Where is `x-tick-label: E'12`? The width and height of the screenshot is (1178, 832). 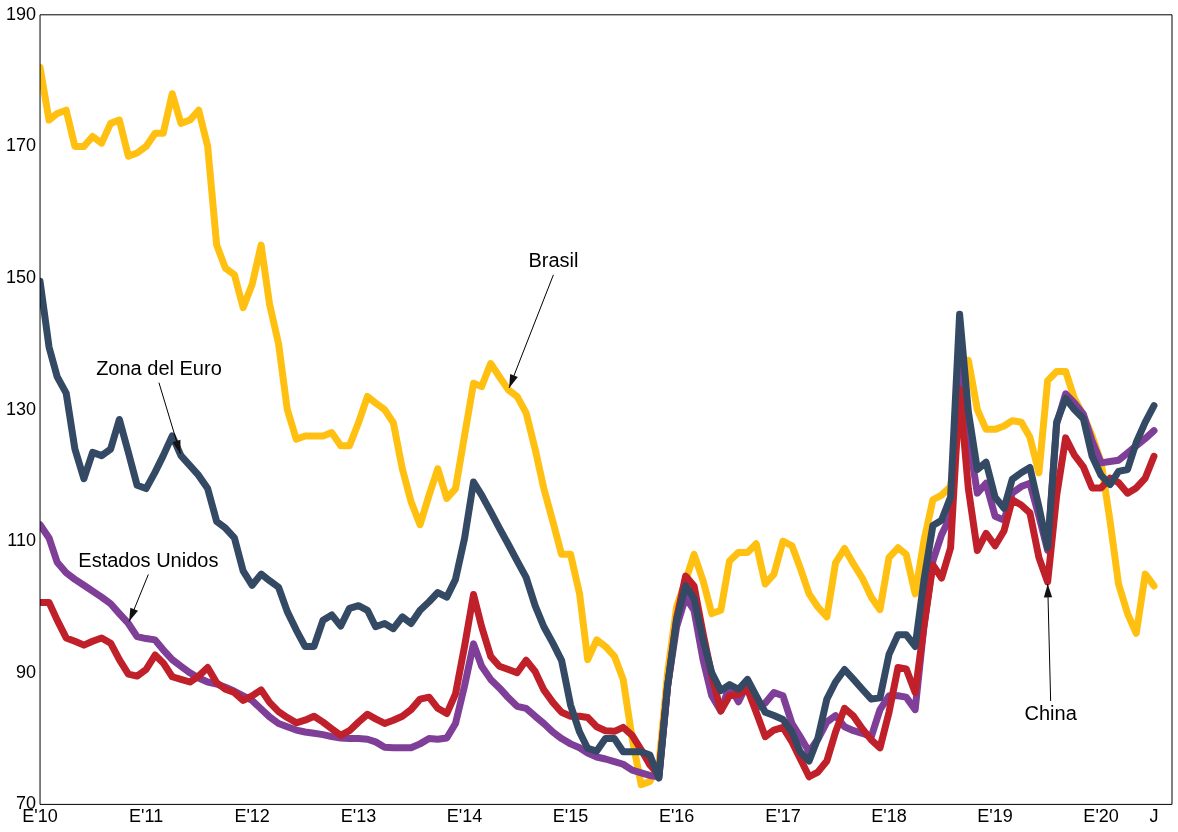
x-tick-label: E'12 is located at coordinates (252, 816).